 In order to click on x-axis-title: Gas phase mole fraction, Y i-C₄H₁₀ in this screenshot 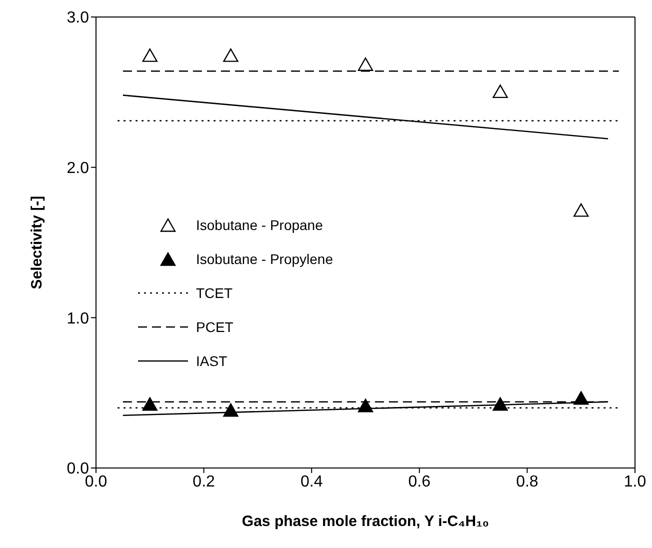, I will do `click(366, 521)`.